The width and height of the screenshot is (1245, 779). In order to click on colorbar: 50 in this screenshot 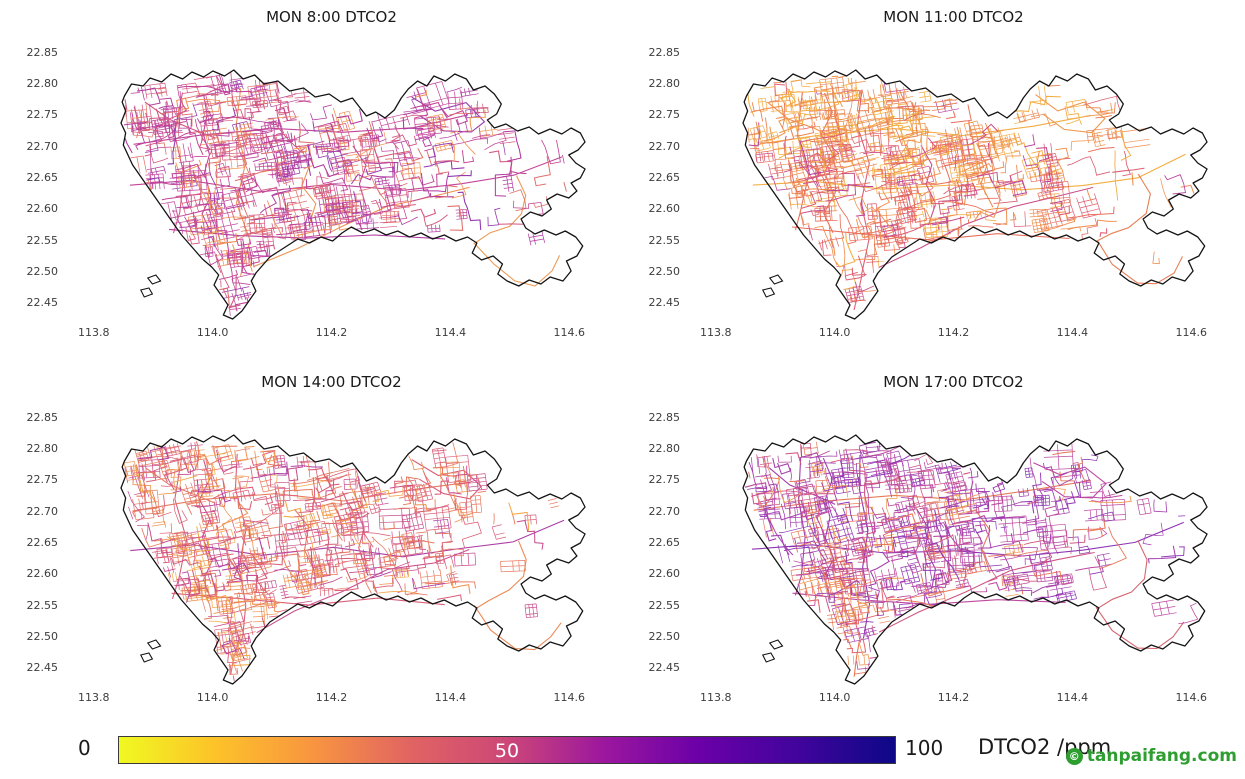, I will do `click(507, 750)`.